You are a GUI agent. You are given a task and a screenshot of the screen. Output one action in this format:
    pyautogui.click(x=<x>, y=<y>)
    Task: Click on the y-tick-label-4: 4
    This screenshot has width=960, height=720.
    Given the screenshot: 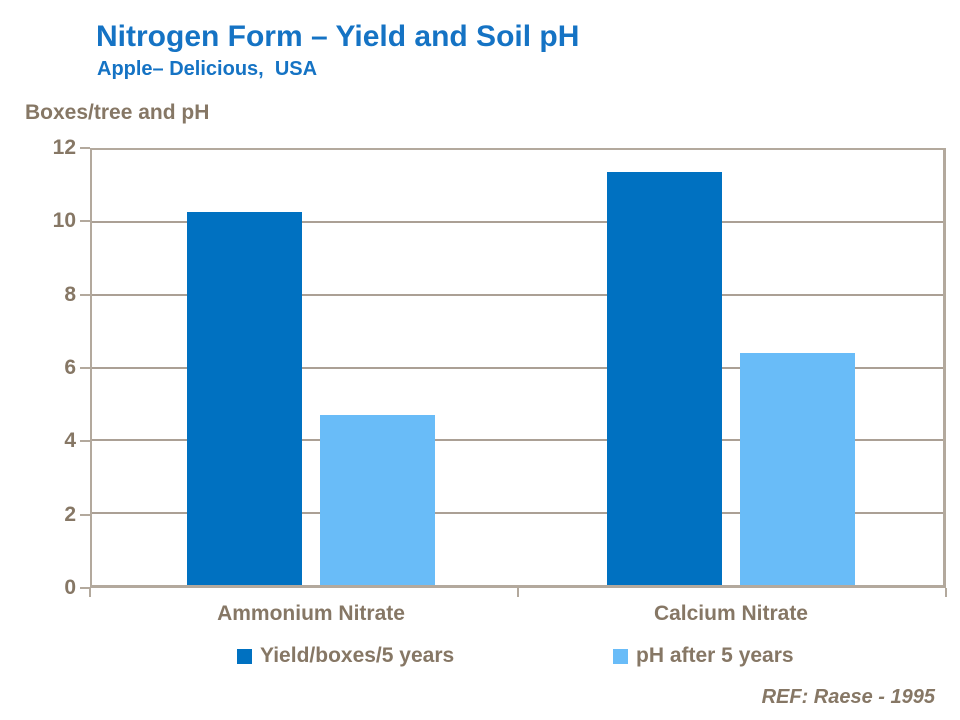 What is the action you would take?
    pyautogui.click(x=70, y=441)
    